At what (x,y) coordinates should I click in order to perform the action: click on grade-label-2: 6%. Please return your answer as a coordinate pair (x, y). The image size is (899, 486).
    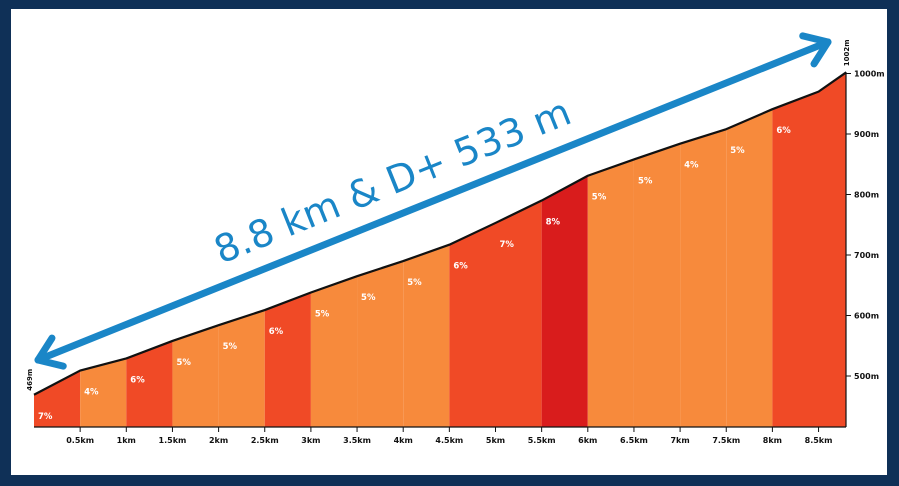
    Looking at the image, I should click on (137, 380).